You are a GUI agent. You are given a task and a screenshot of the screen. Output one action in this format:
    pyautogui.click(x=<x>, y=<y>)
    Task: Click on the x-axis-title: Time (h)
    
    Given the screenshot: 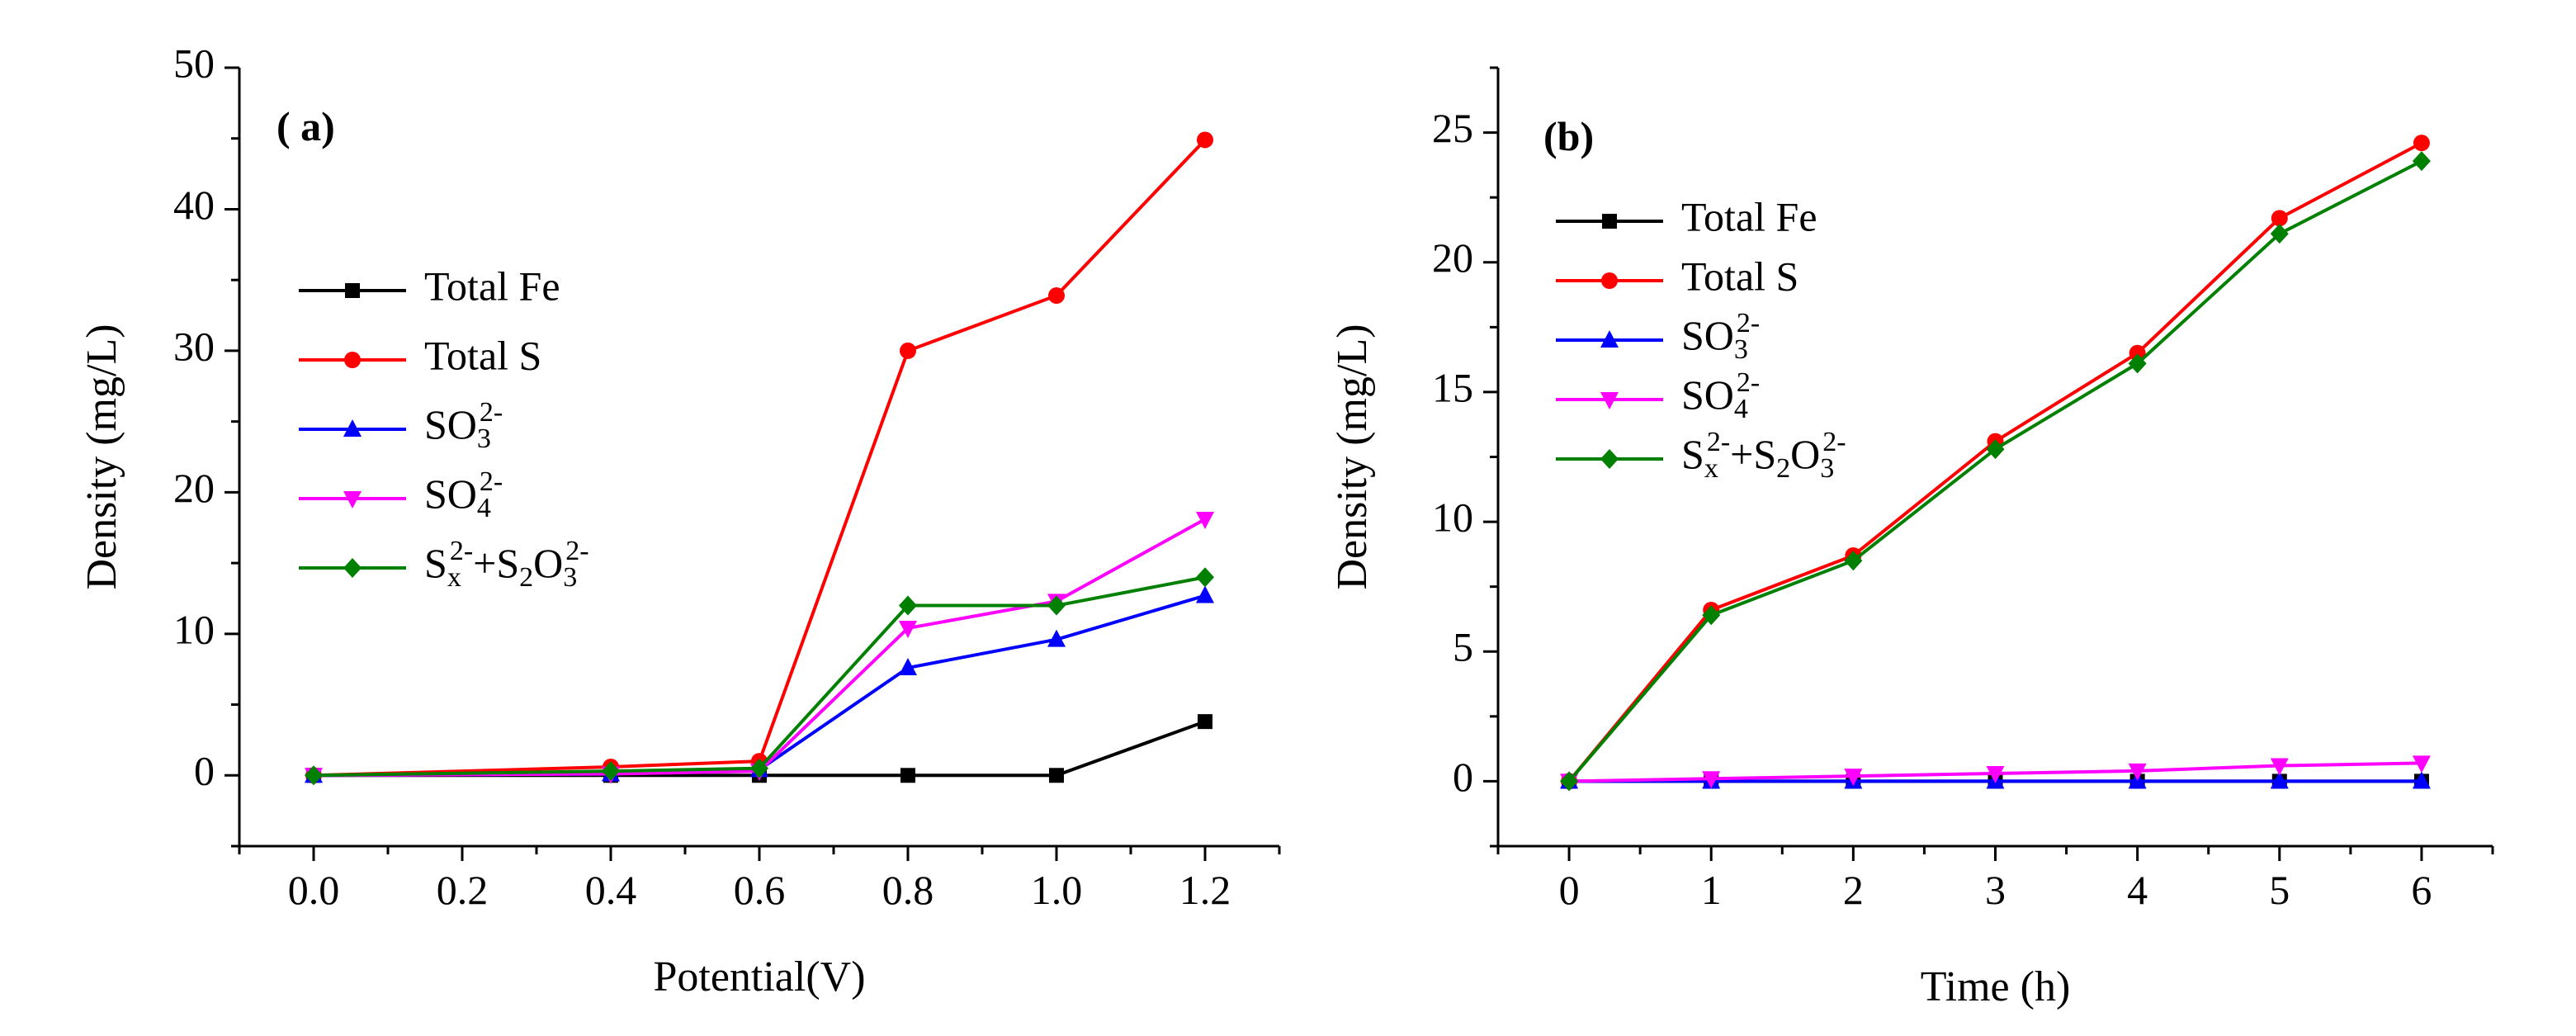 What is the action you would take?
    pyautogui.click(x=1996, y=987)
    